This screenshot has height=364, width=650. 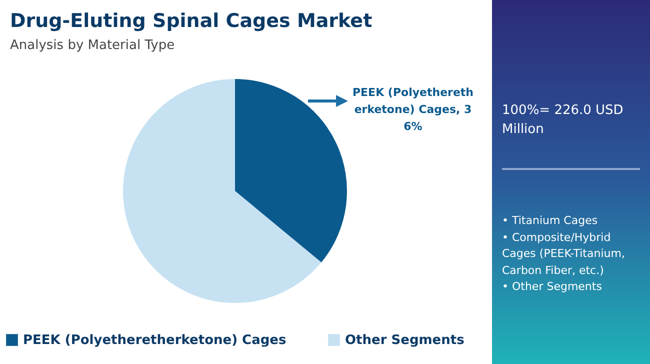 I want to click on data-label: PEEK (Polyetheretherketone) Cages, 36%, so click(x=413, y=110).